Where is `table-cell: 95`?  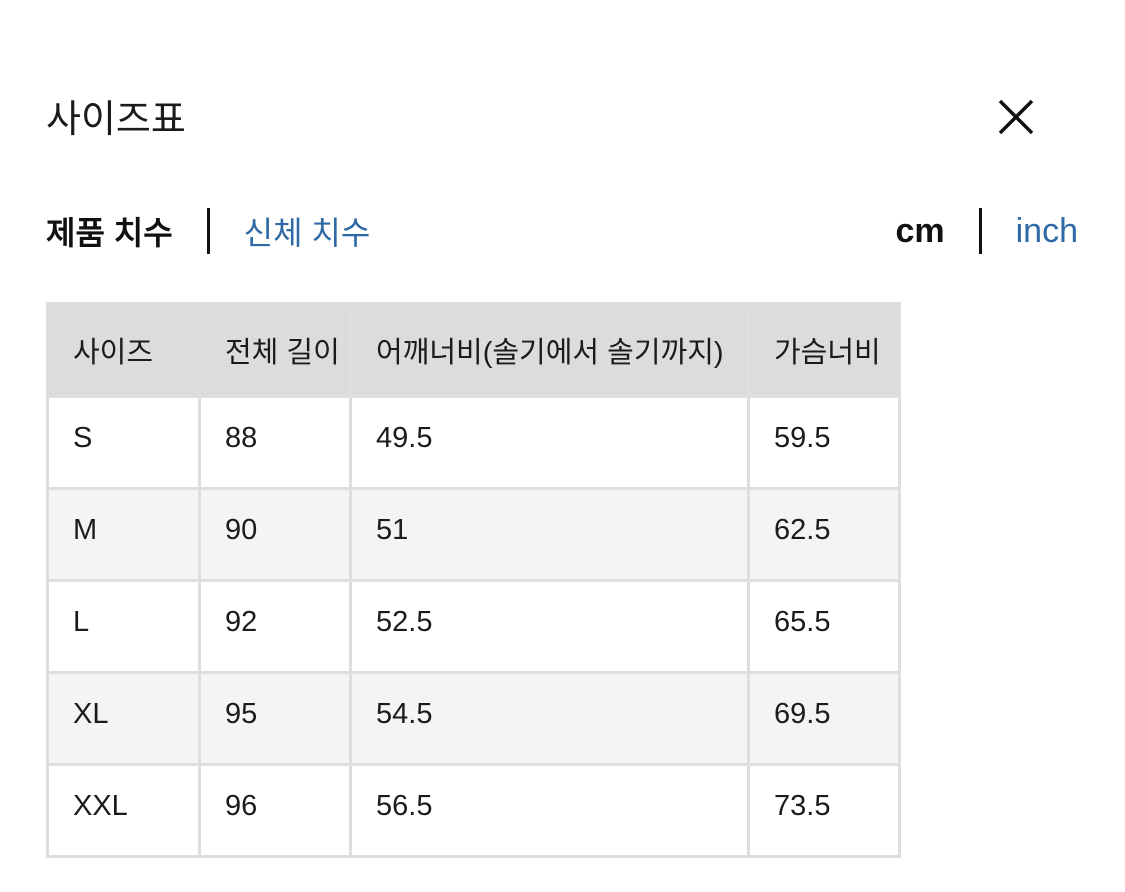
table-cell: 95 is located at coordinates (275, 718).